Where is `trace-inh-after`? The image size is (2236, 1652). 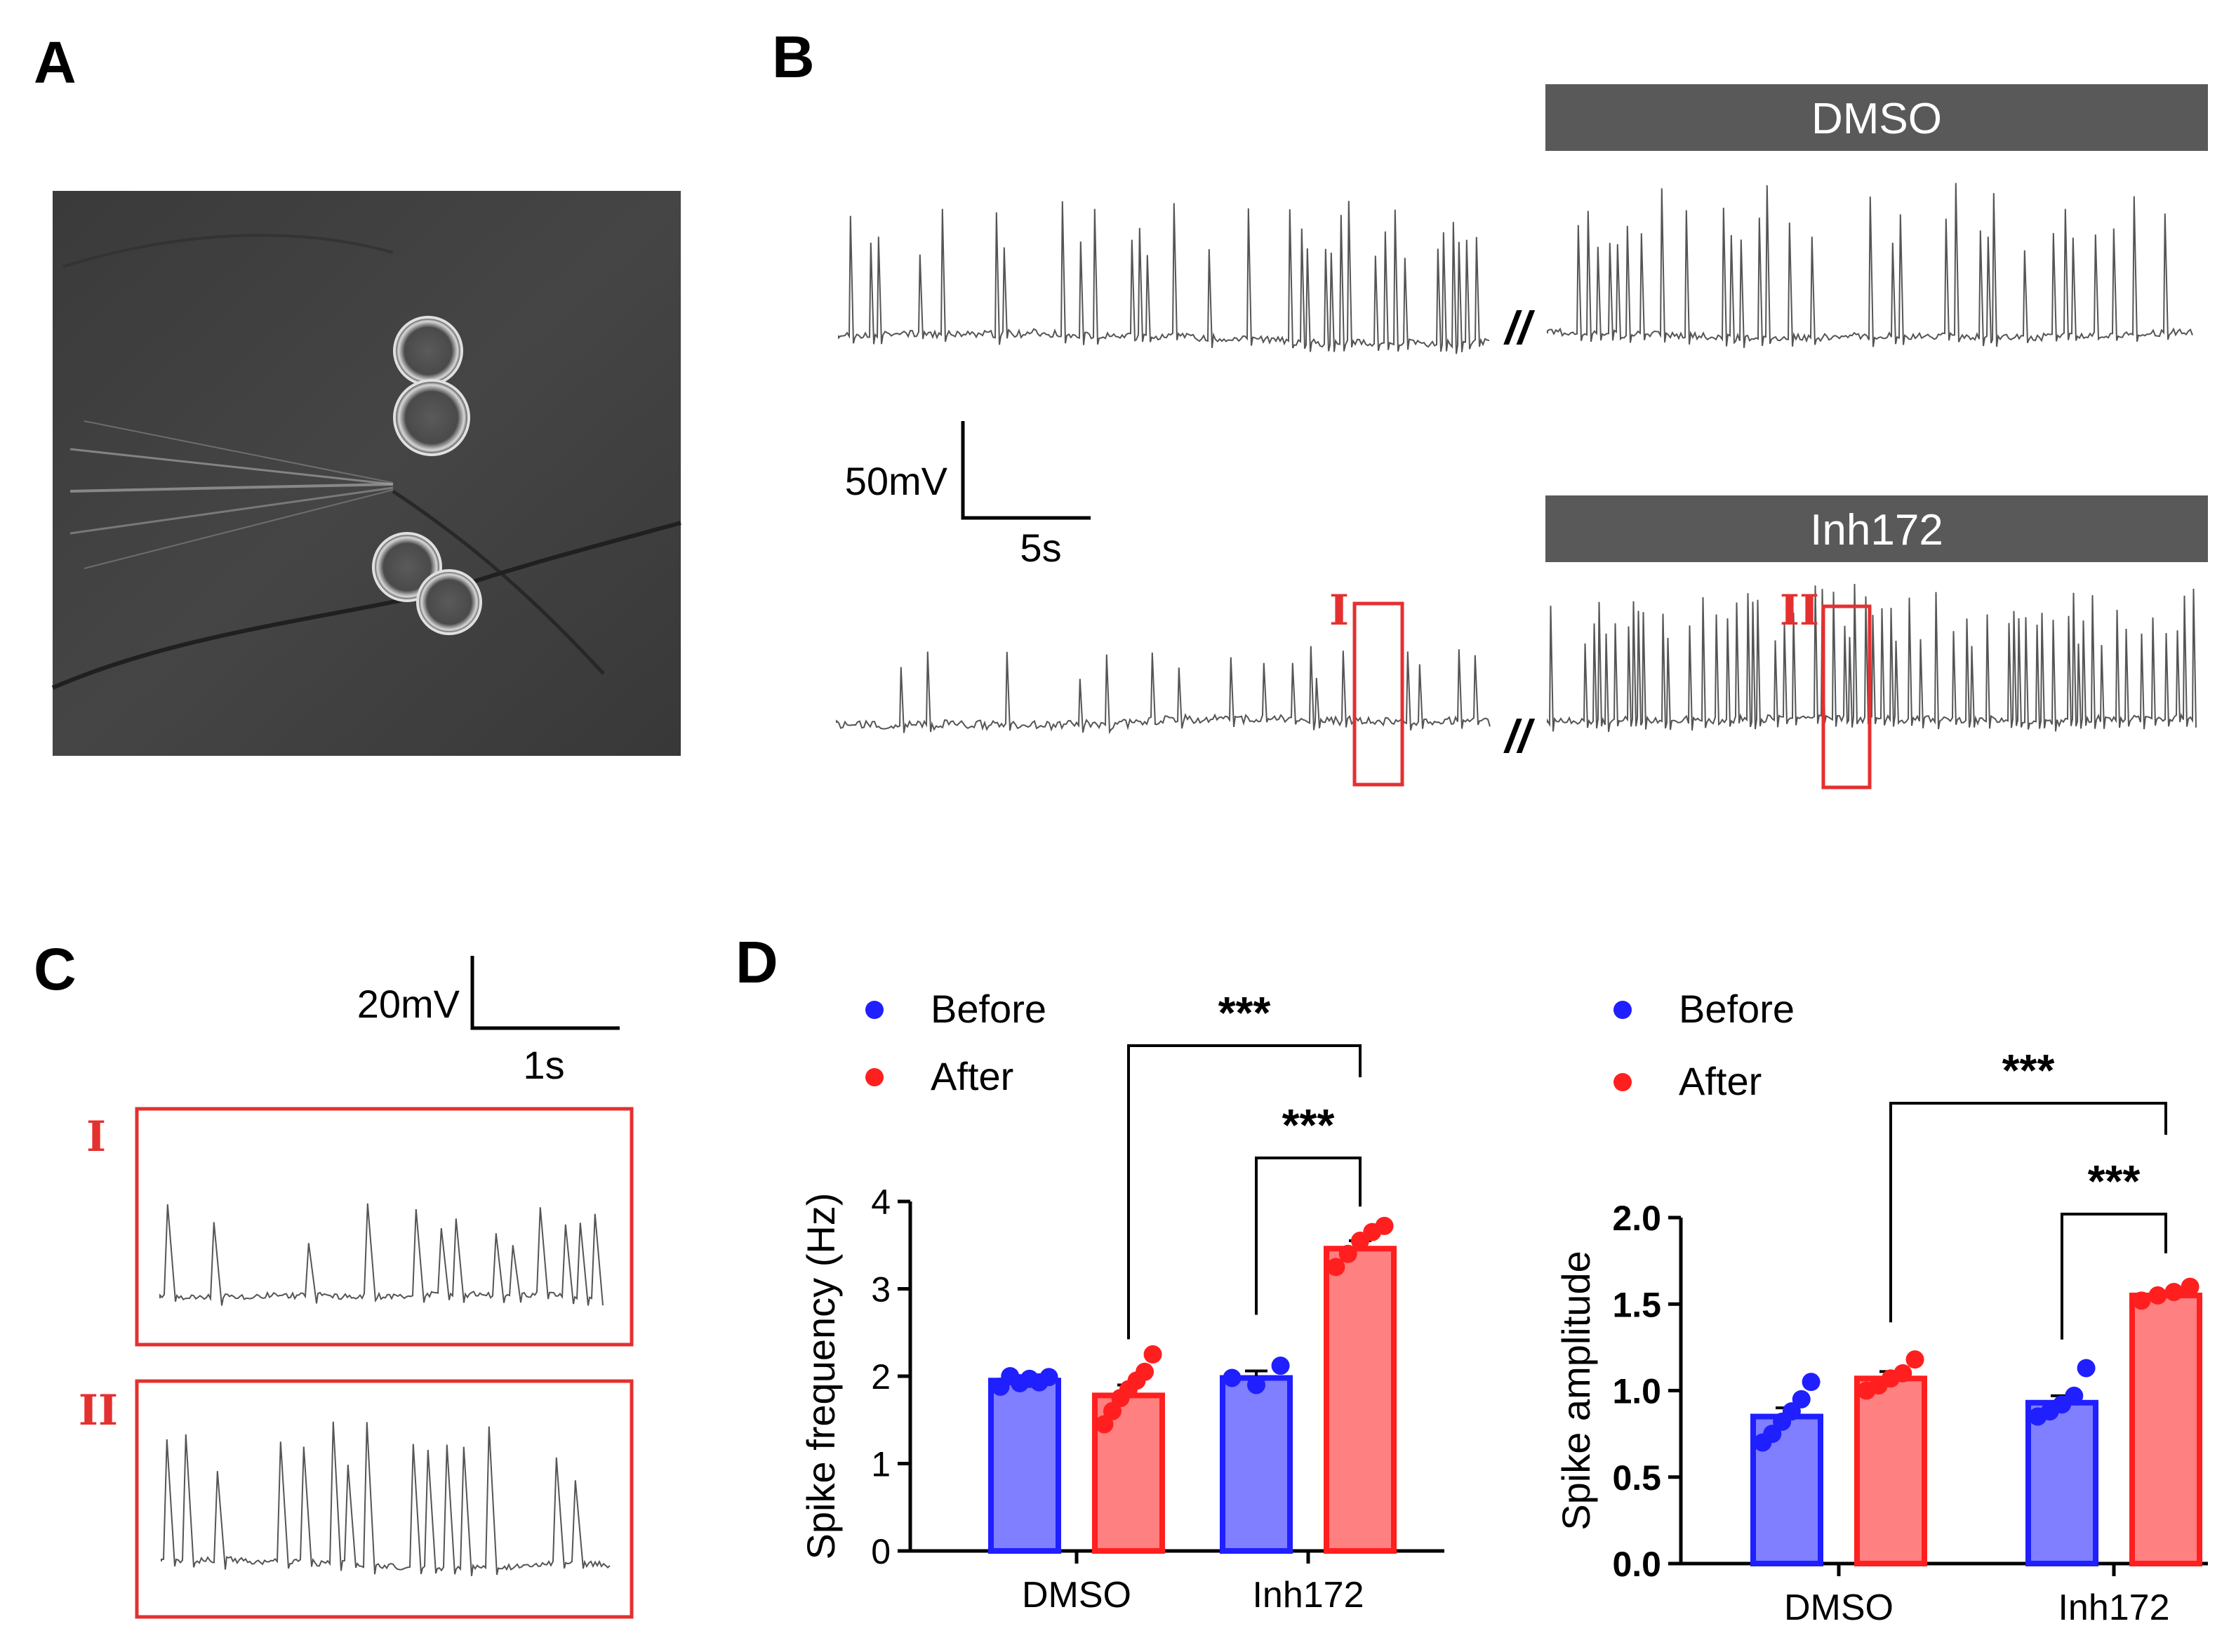 trace-inh-after is located at coordinates (1872, 657).